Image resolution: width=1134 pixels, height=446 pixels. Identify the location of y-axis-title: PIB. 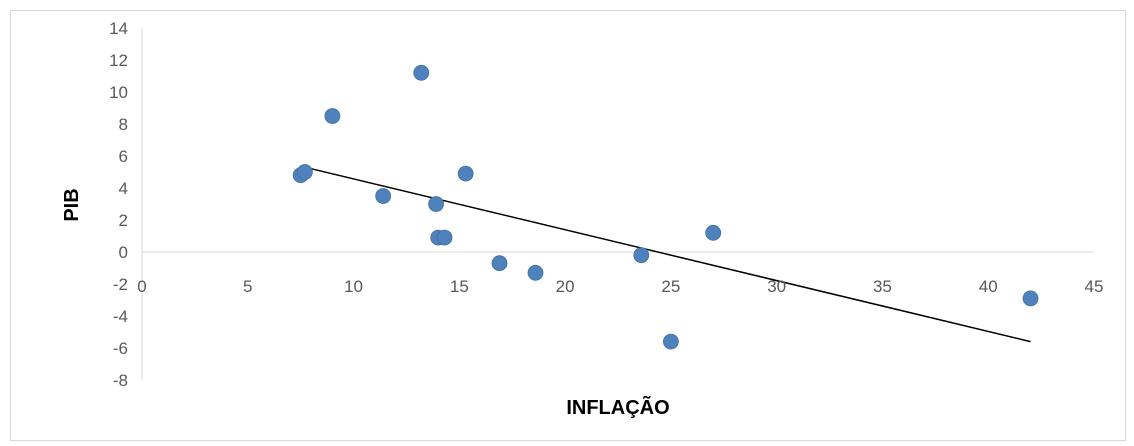
(72, 204).